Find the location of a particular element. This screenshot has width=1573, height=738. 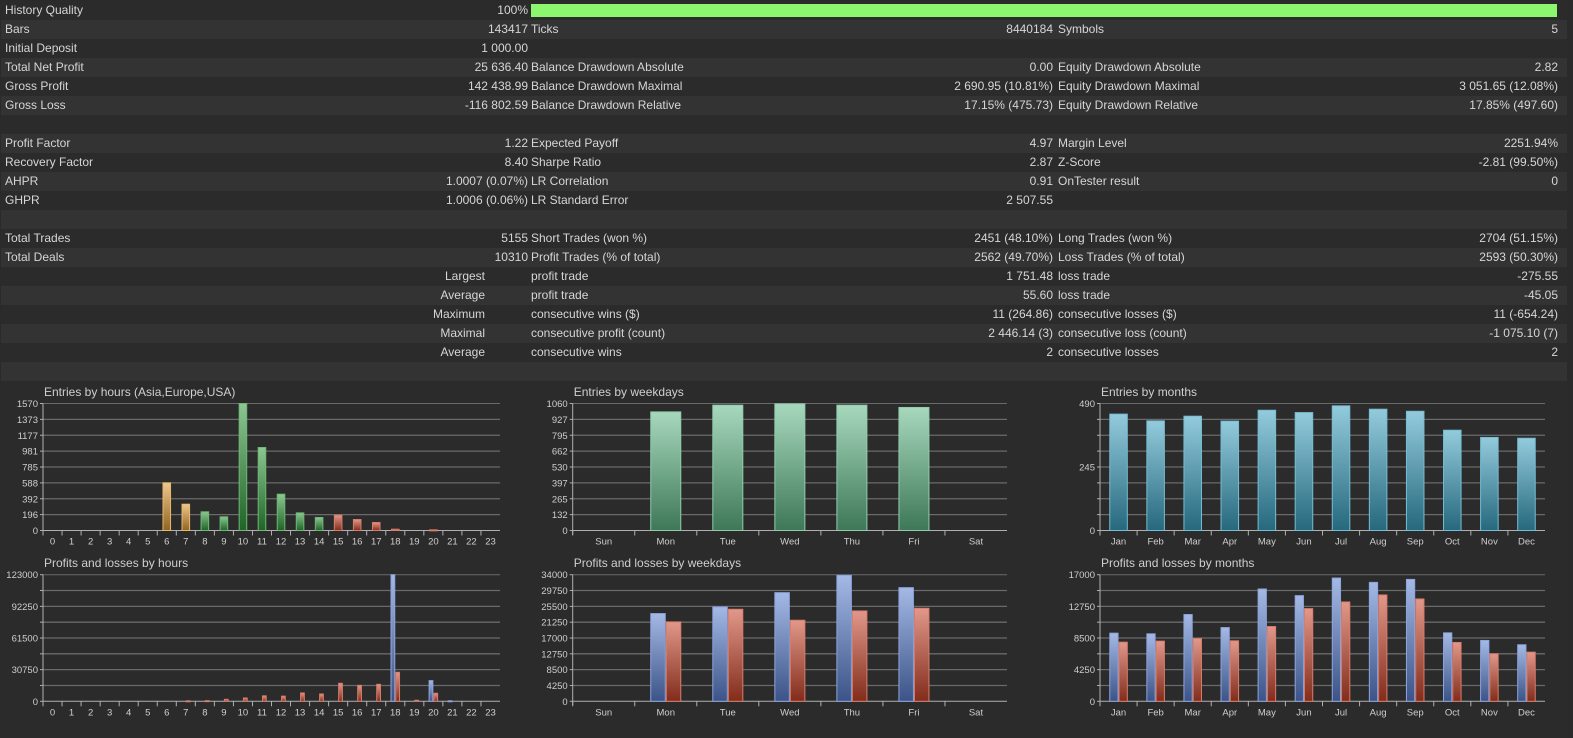

stat-value: 2 446.14 (3) is located at coordinates (1020, 333).